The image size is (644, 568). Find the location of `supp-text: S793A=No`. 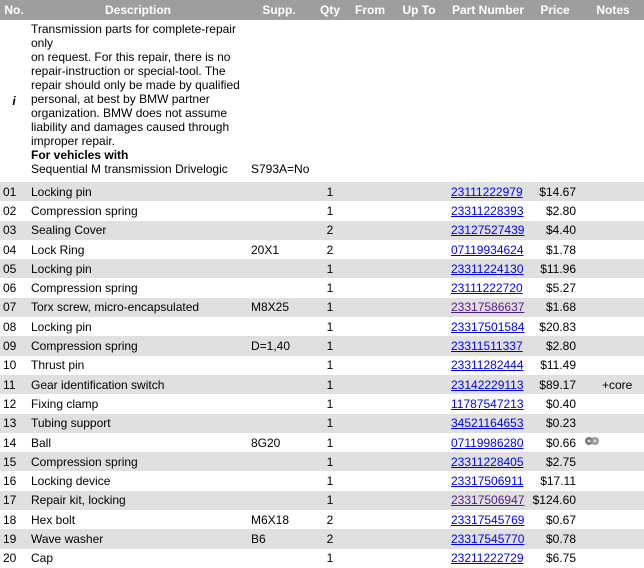

supp-text: S793A=No is located at coordinates (280, 169).